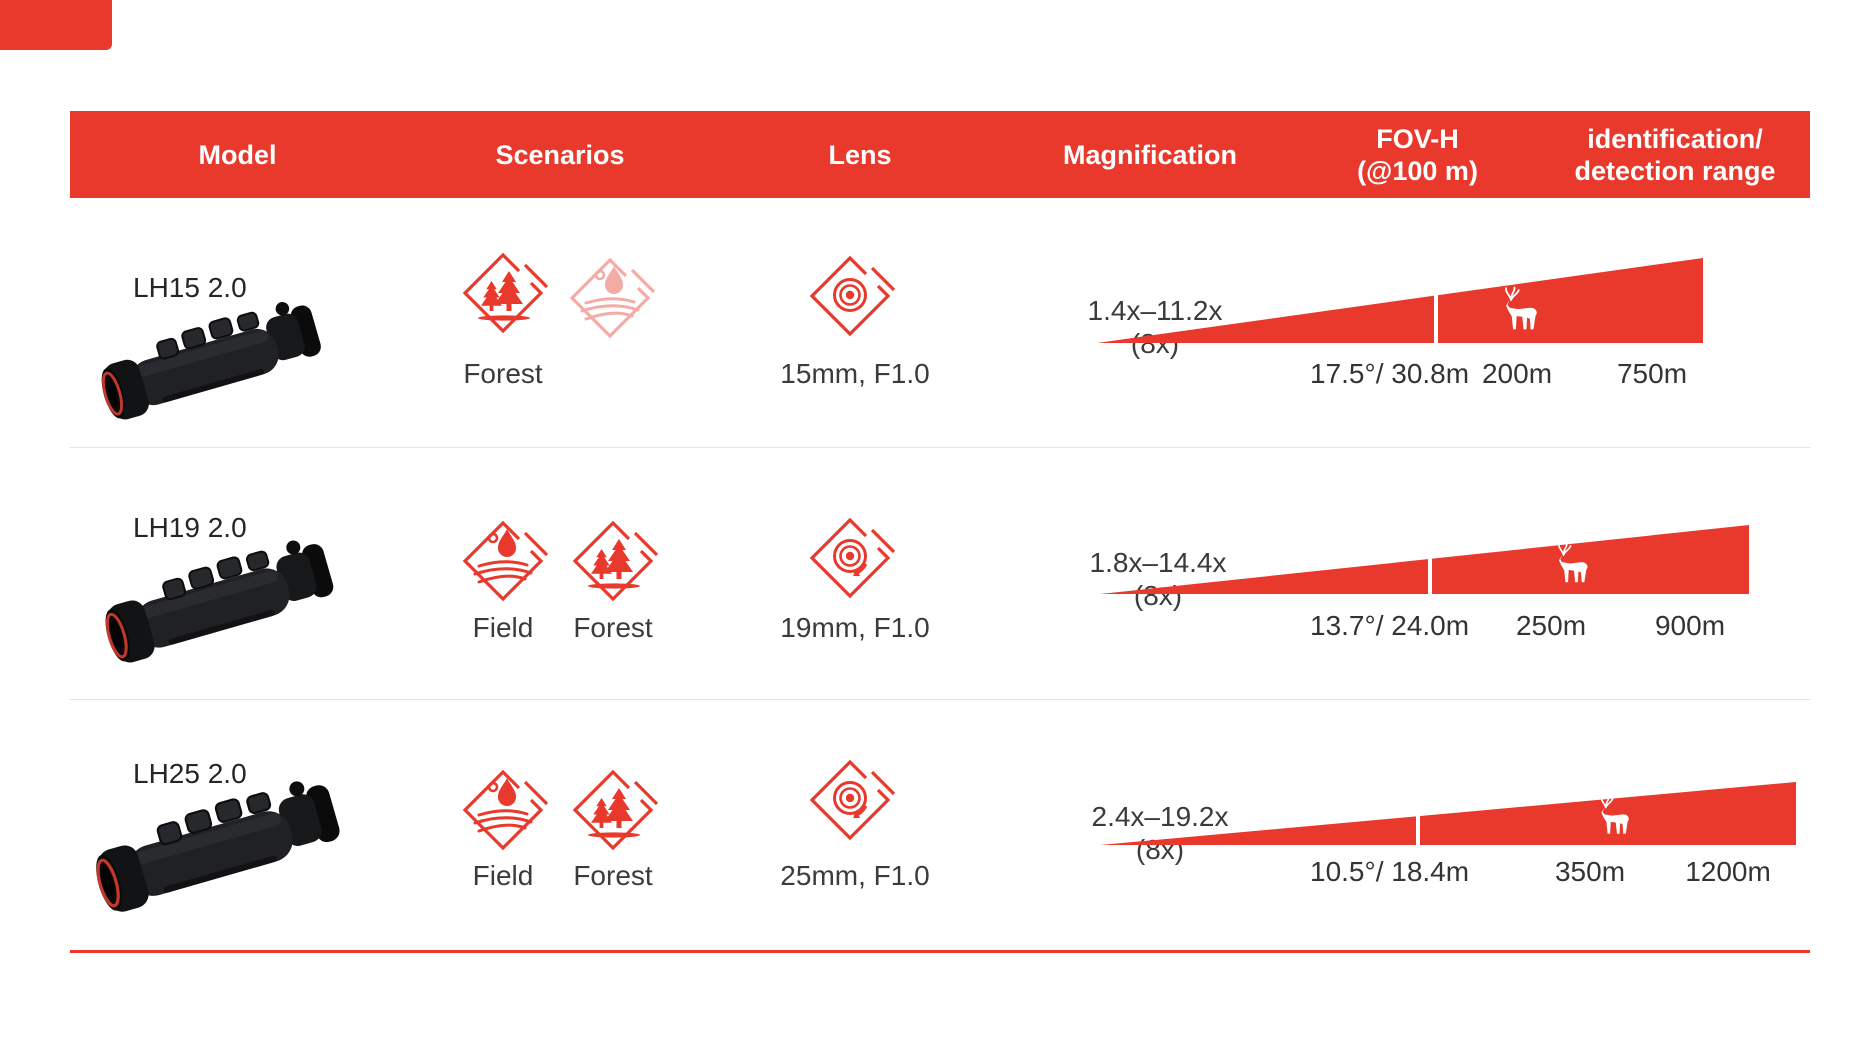 This screenshot has width=1876, height=1050. Describe the element at coordinates (1590, 871) in the screenshot. I see `identification-range: 350m` at that location.